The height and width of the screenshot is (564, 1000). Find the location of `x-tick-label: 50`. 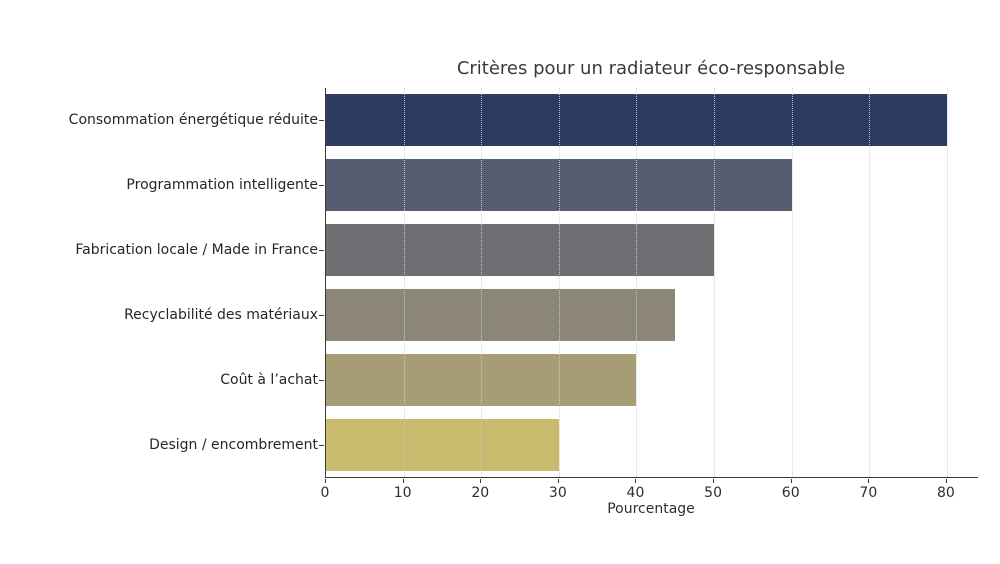

x-tick-label: 50 is located at coordinates (713, 493).